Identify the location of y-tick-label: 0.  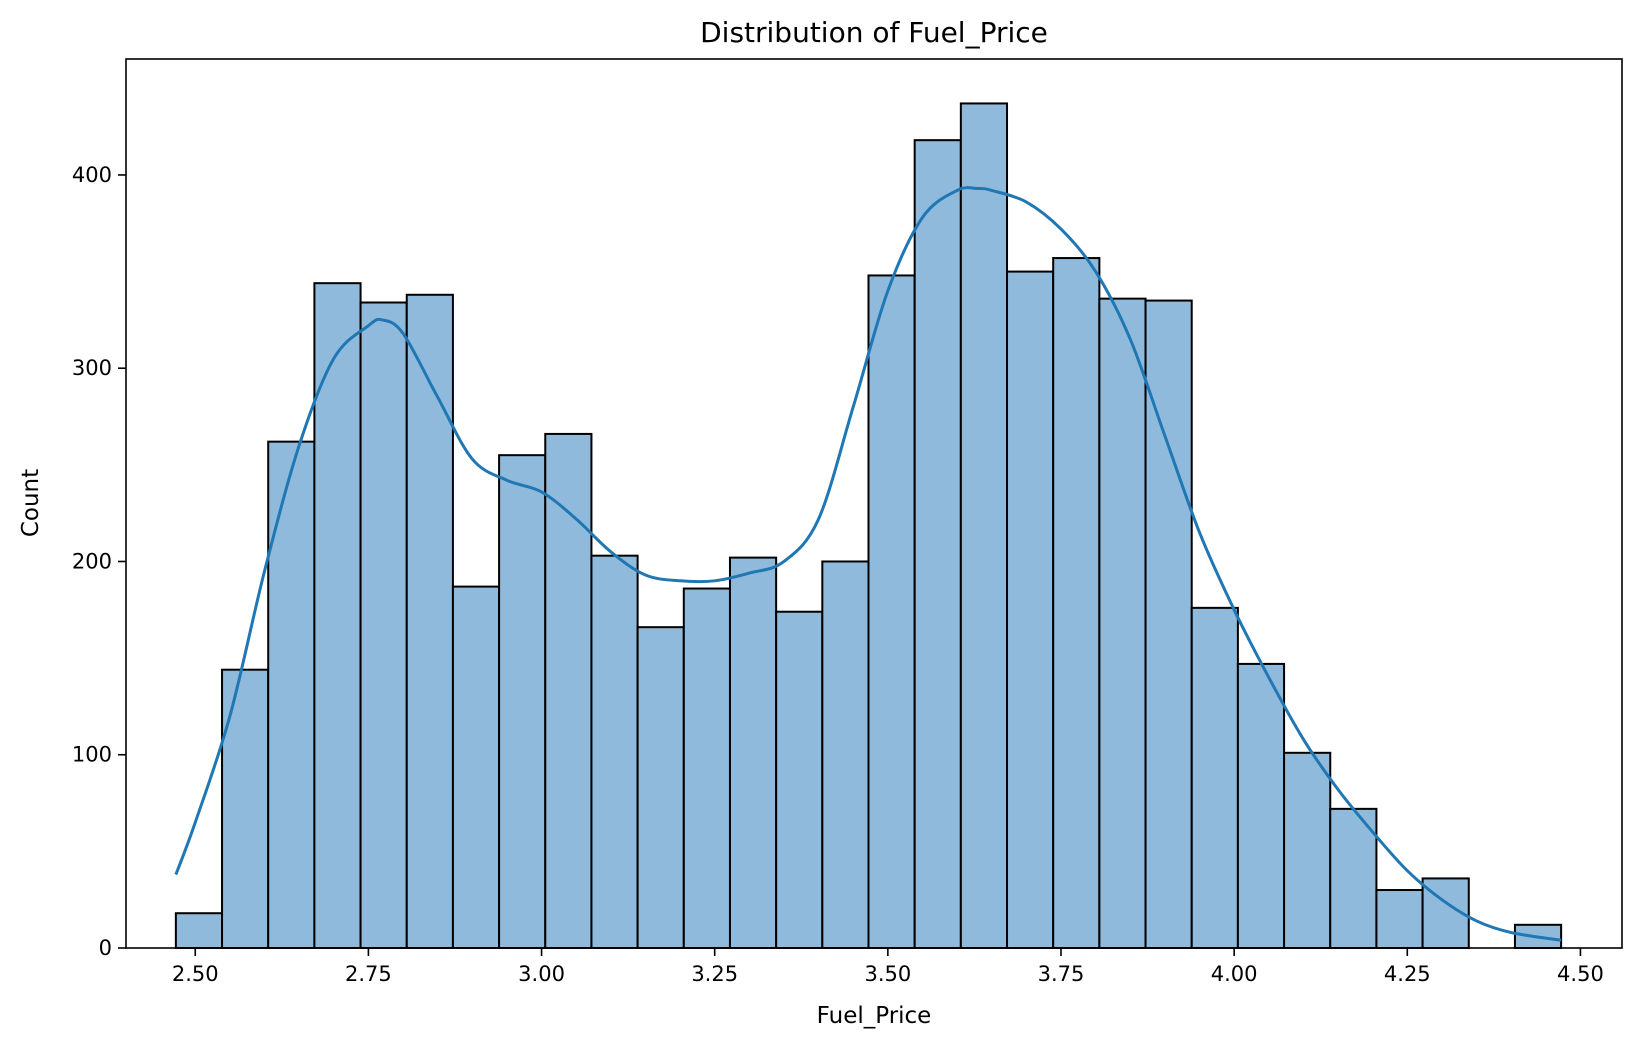
(105, 948).